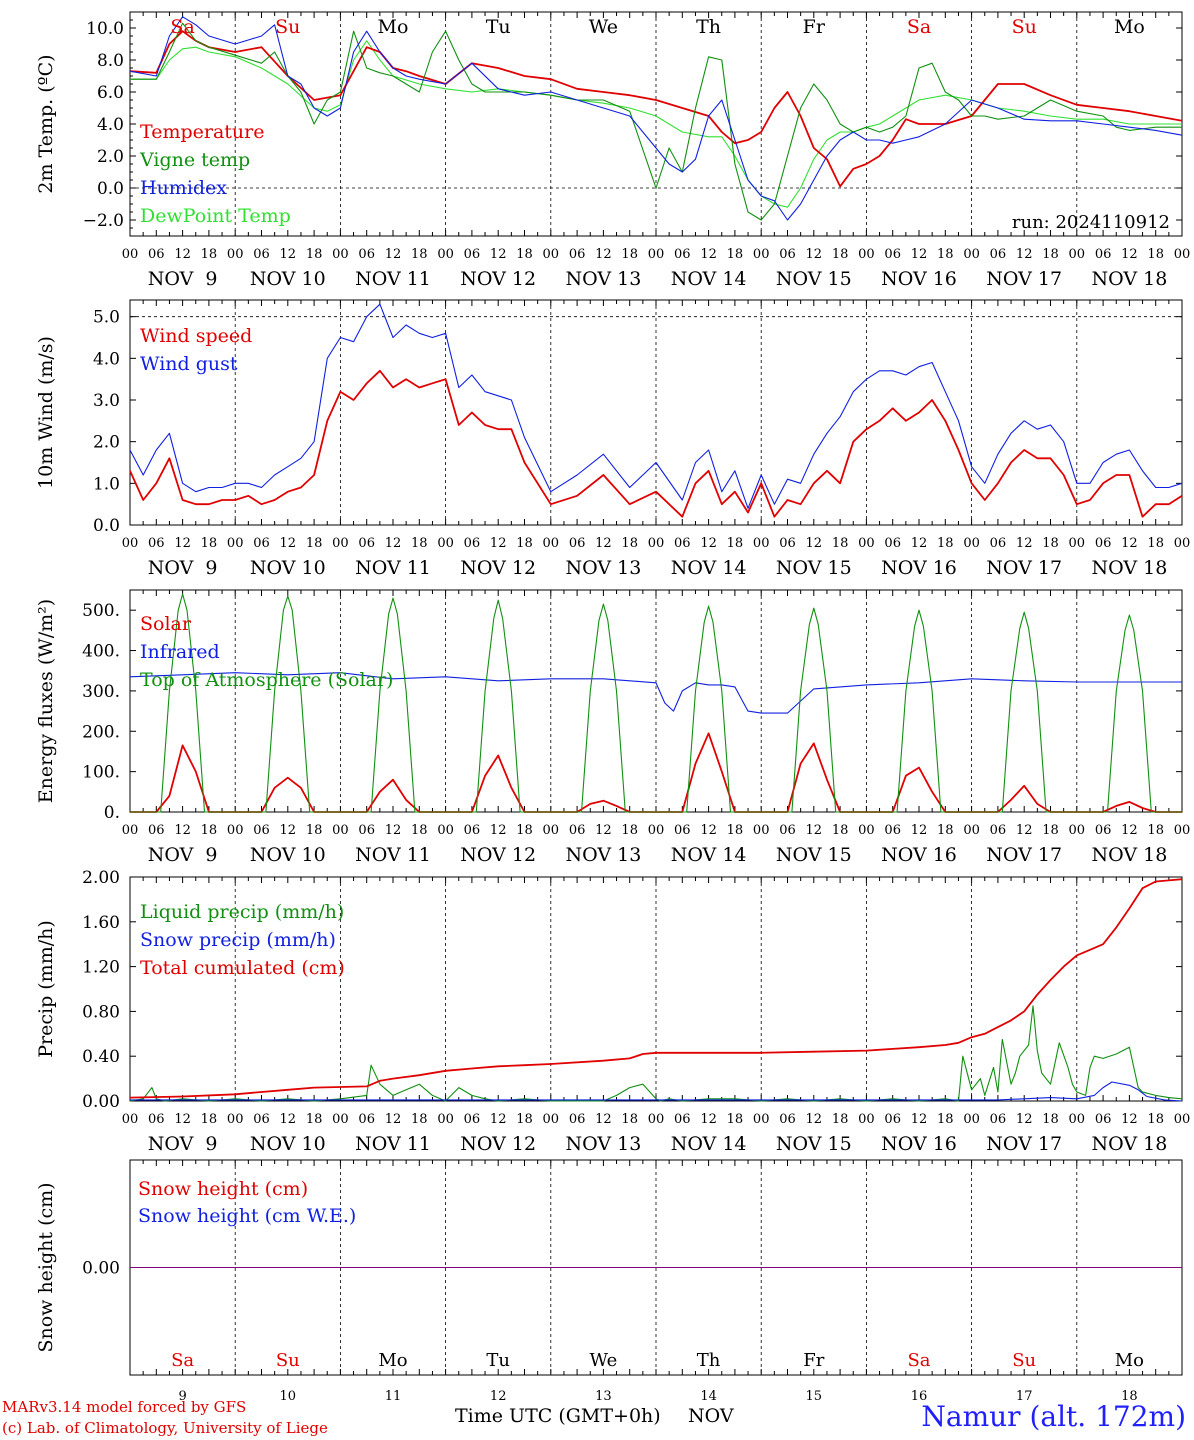  Describe the element at coordinates (124, 1407) in the screenshot. I see `model-credit: MARv3.14 model forced by GFS` at that location.